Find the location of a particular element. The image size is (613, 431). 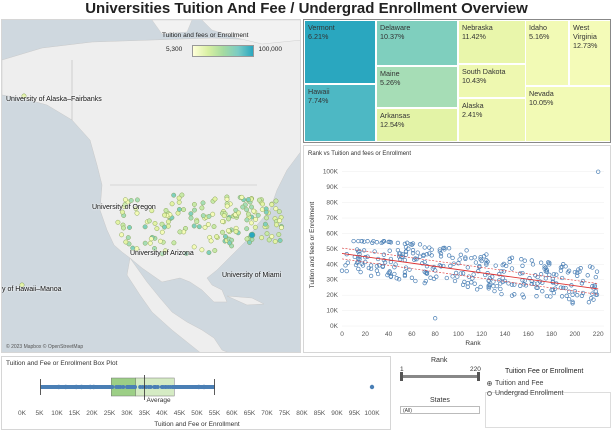

box-outlier is located at coordinates (204, 387).